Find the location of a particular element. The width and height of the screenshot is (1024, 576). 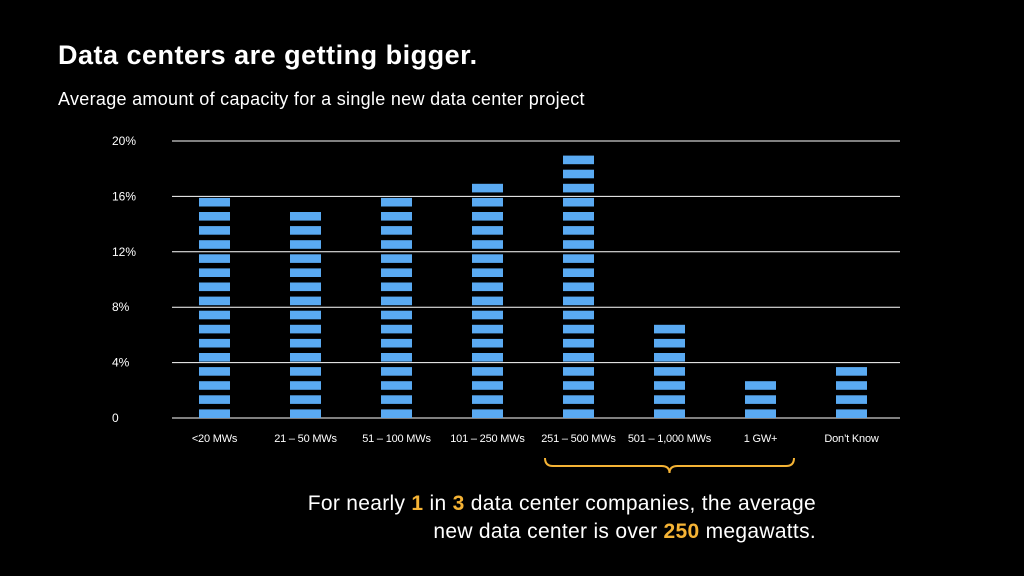

x-tick-label: 51 – 100 MWs is located at coordinates (396, 439).